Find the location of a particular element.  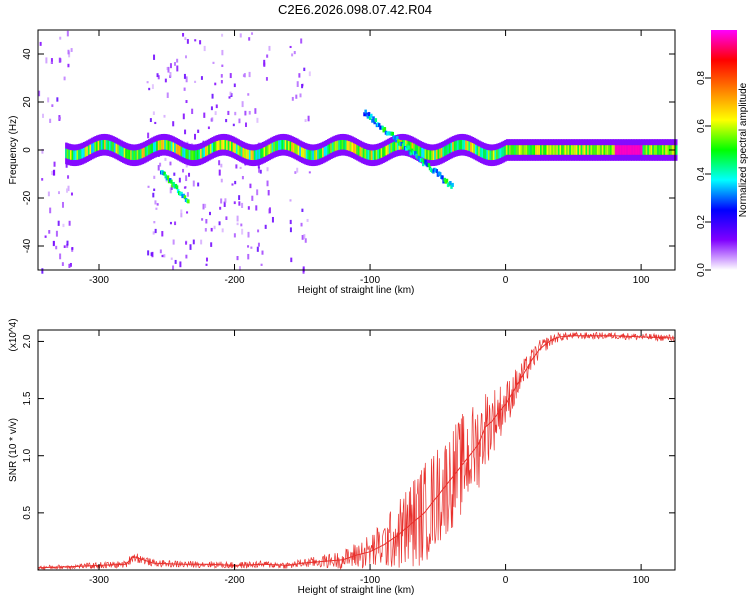

x-tick-label: -100 is located at coordinates (370, 580).